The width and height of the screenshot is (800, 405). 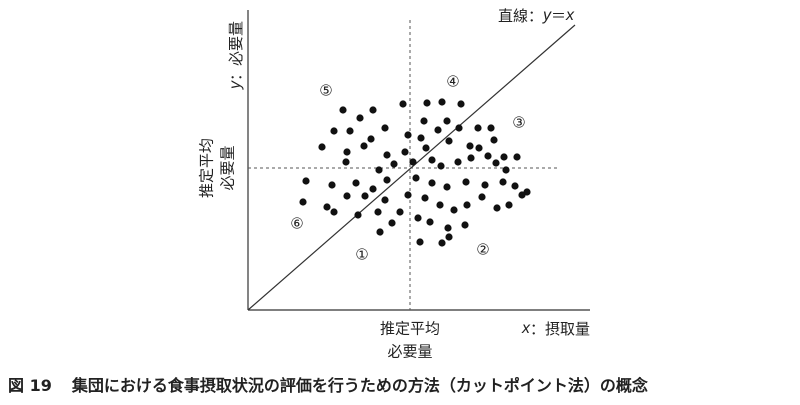 I want to click on line-label-x: x, so click(x=570, y=15).